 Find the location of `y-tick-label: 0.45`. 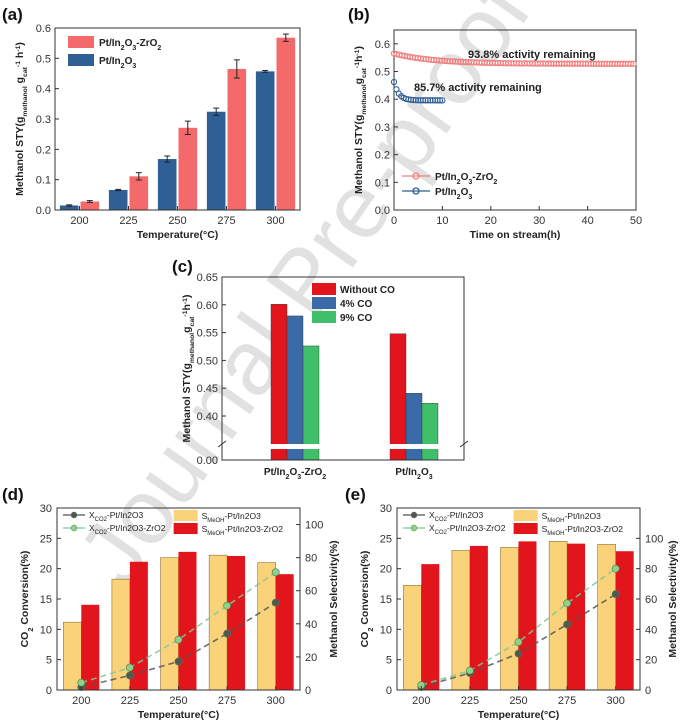

y-tick-label: 0.45 is located at coordinates (207, 389).